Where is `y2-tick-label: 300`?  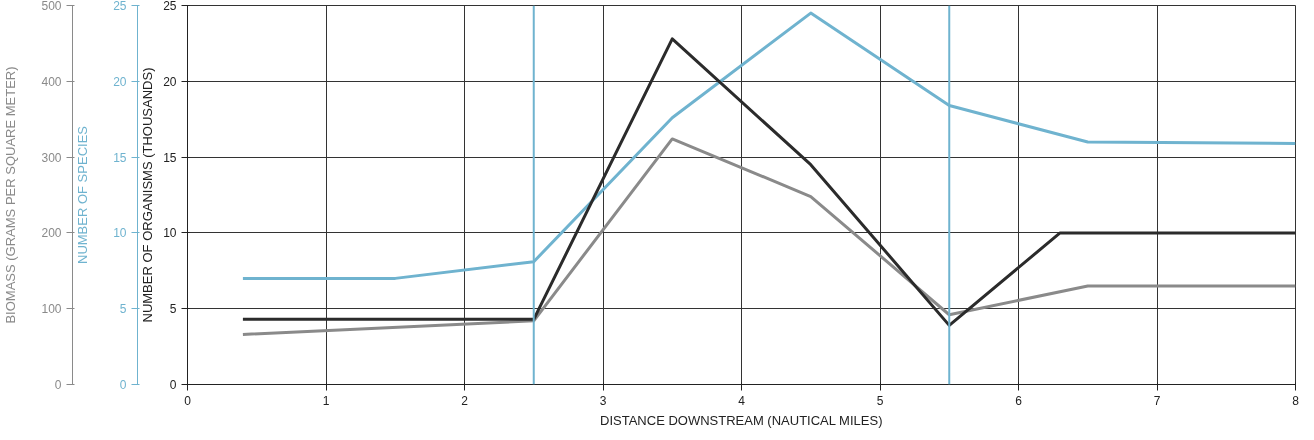
y2-tick-label: 300 is located at coordinates (51, 157).